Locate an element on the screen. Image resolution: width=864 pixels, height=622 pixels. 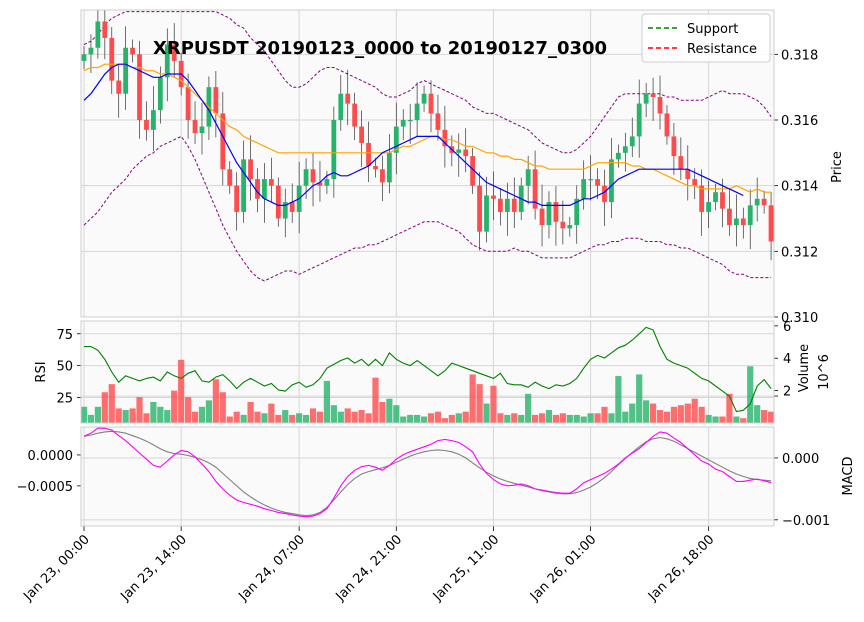
macd-y-tick-label: 0.000 is located at coordinates (800, 459).